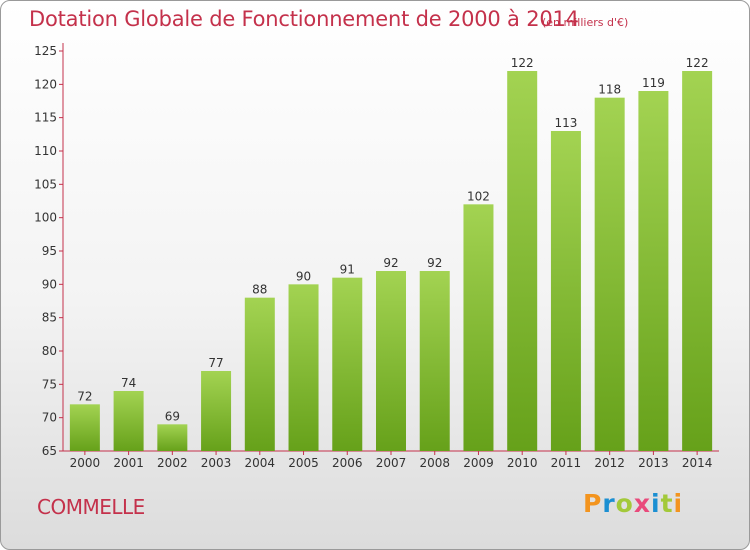 Image resolution: width=750 pixels, height=550 pixels. I want to click on commune-name: COMMELLE, so click(91, 507).